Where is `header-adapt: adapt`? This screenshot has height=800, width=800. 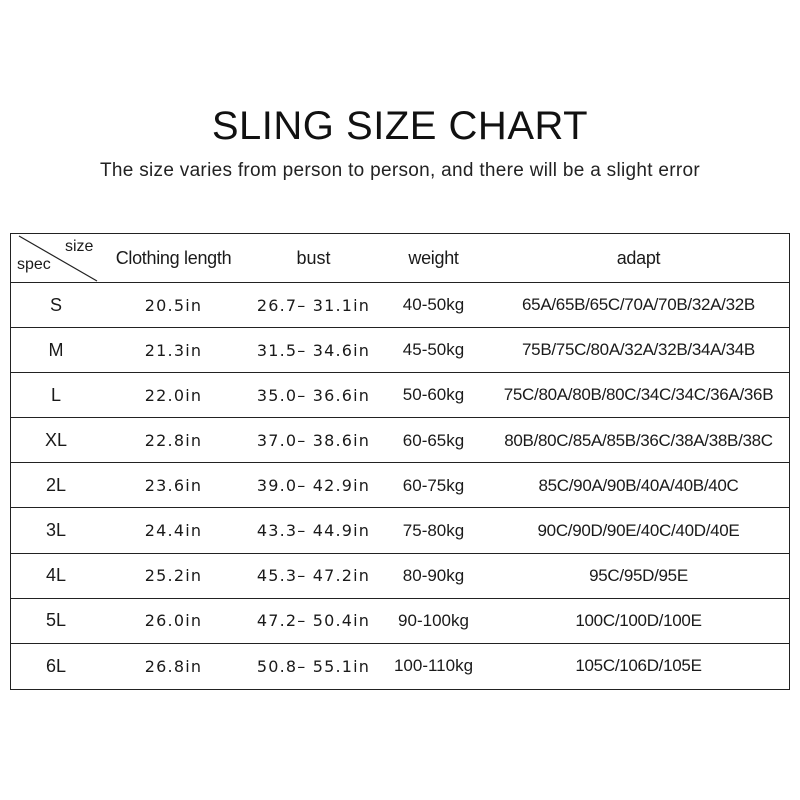
header-adapt: adapt is located at coordinates (638, 257).